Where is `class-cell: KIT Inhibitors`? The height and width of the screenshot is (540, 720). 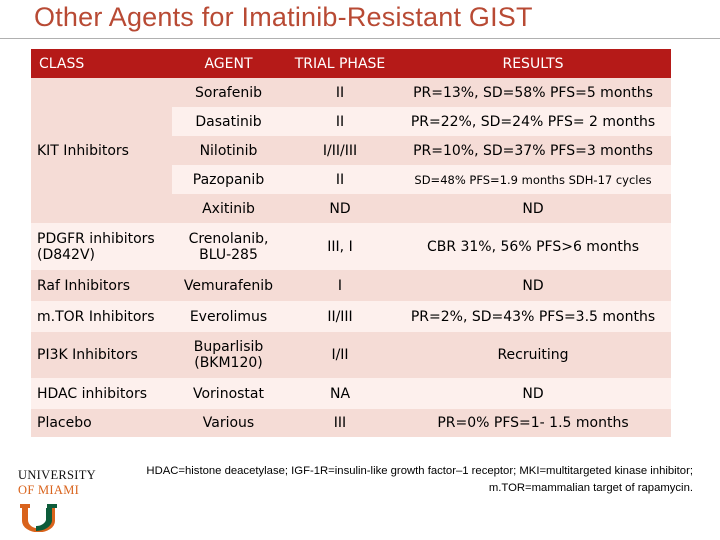 class-cell: KIT Inhibitors is located at coordinates (101, 150).